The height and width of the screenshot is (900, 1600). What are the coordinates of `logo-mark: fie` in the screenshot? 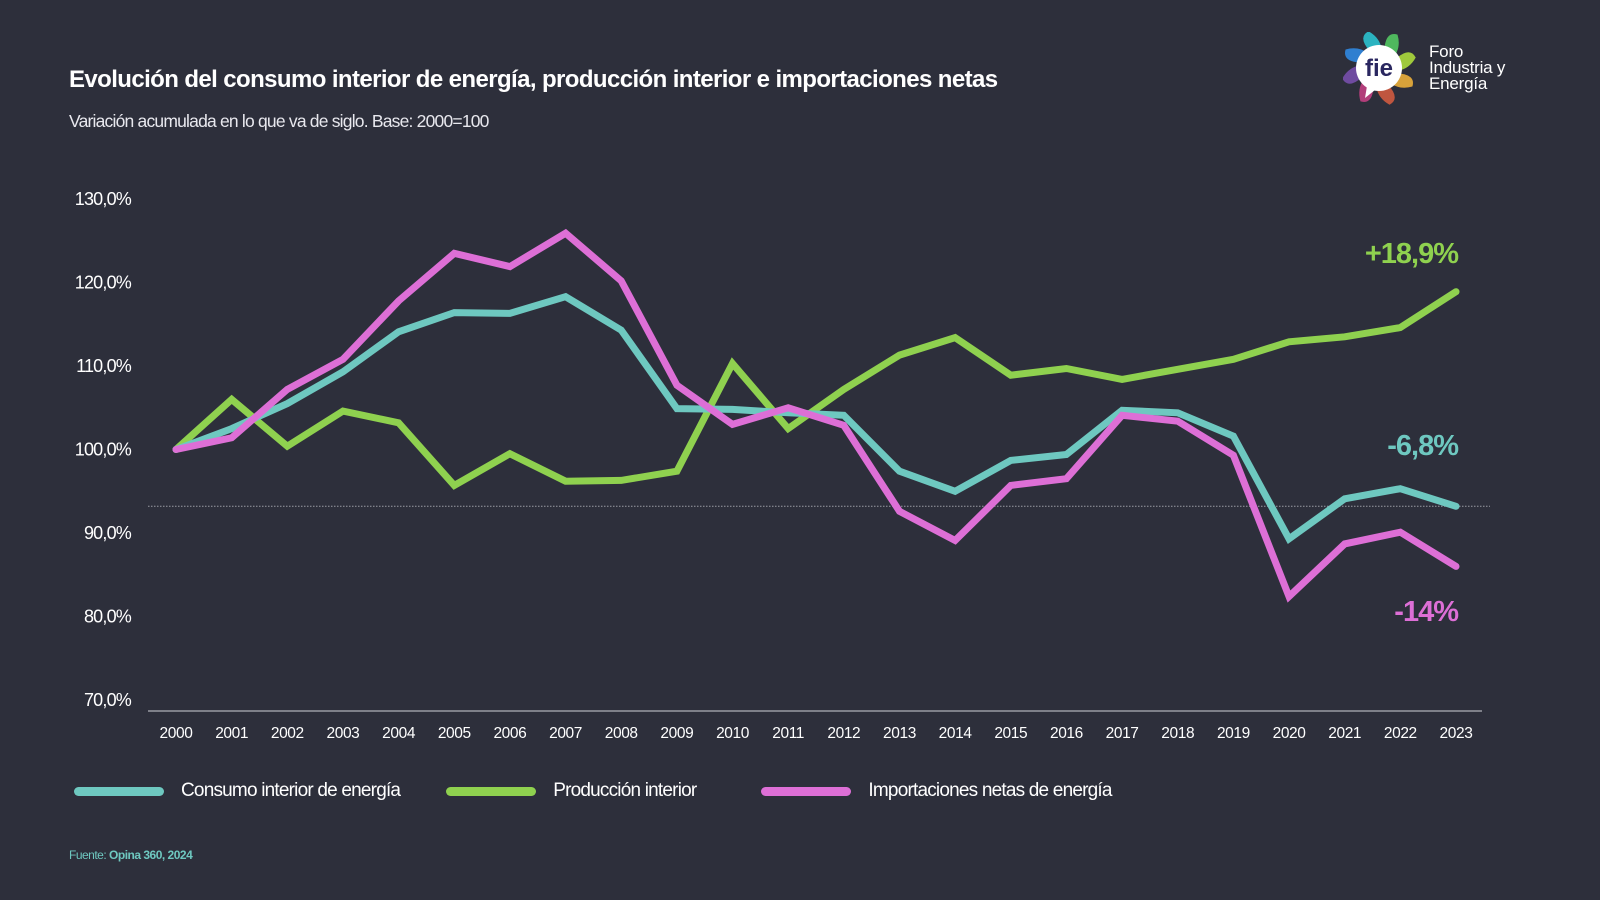 It's located at (1379, 68).